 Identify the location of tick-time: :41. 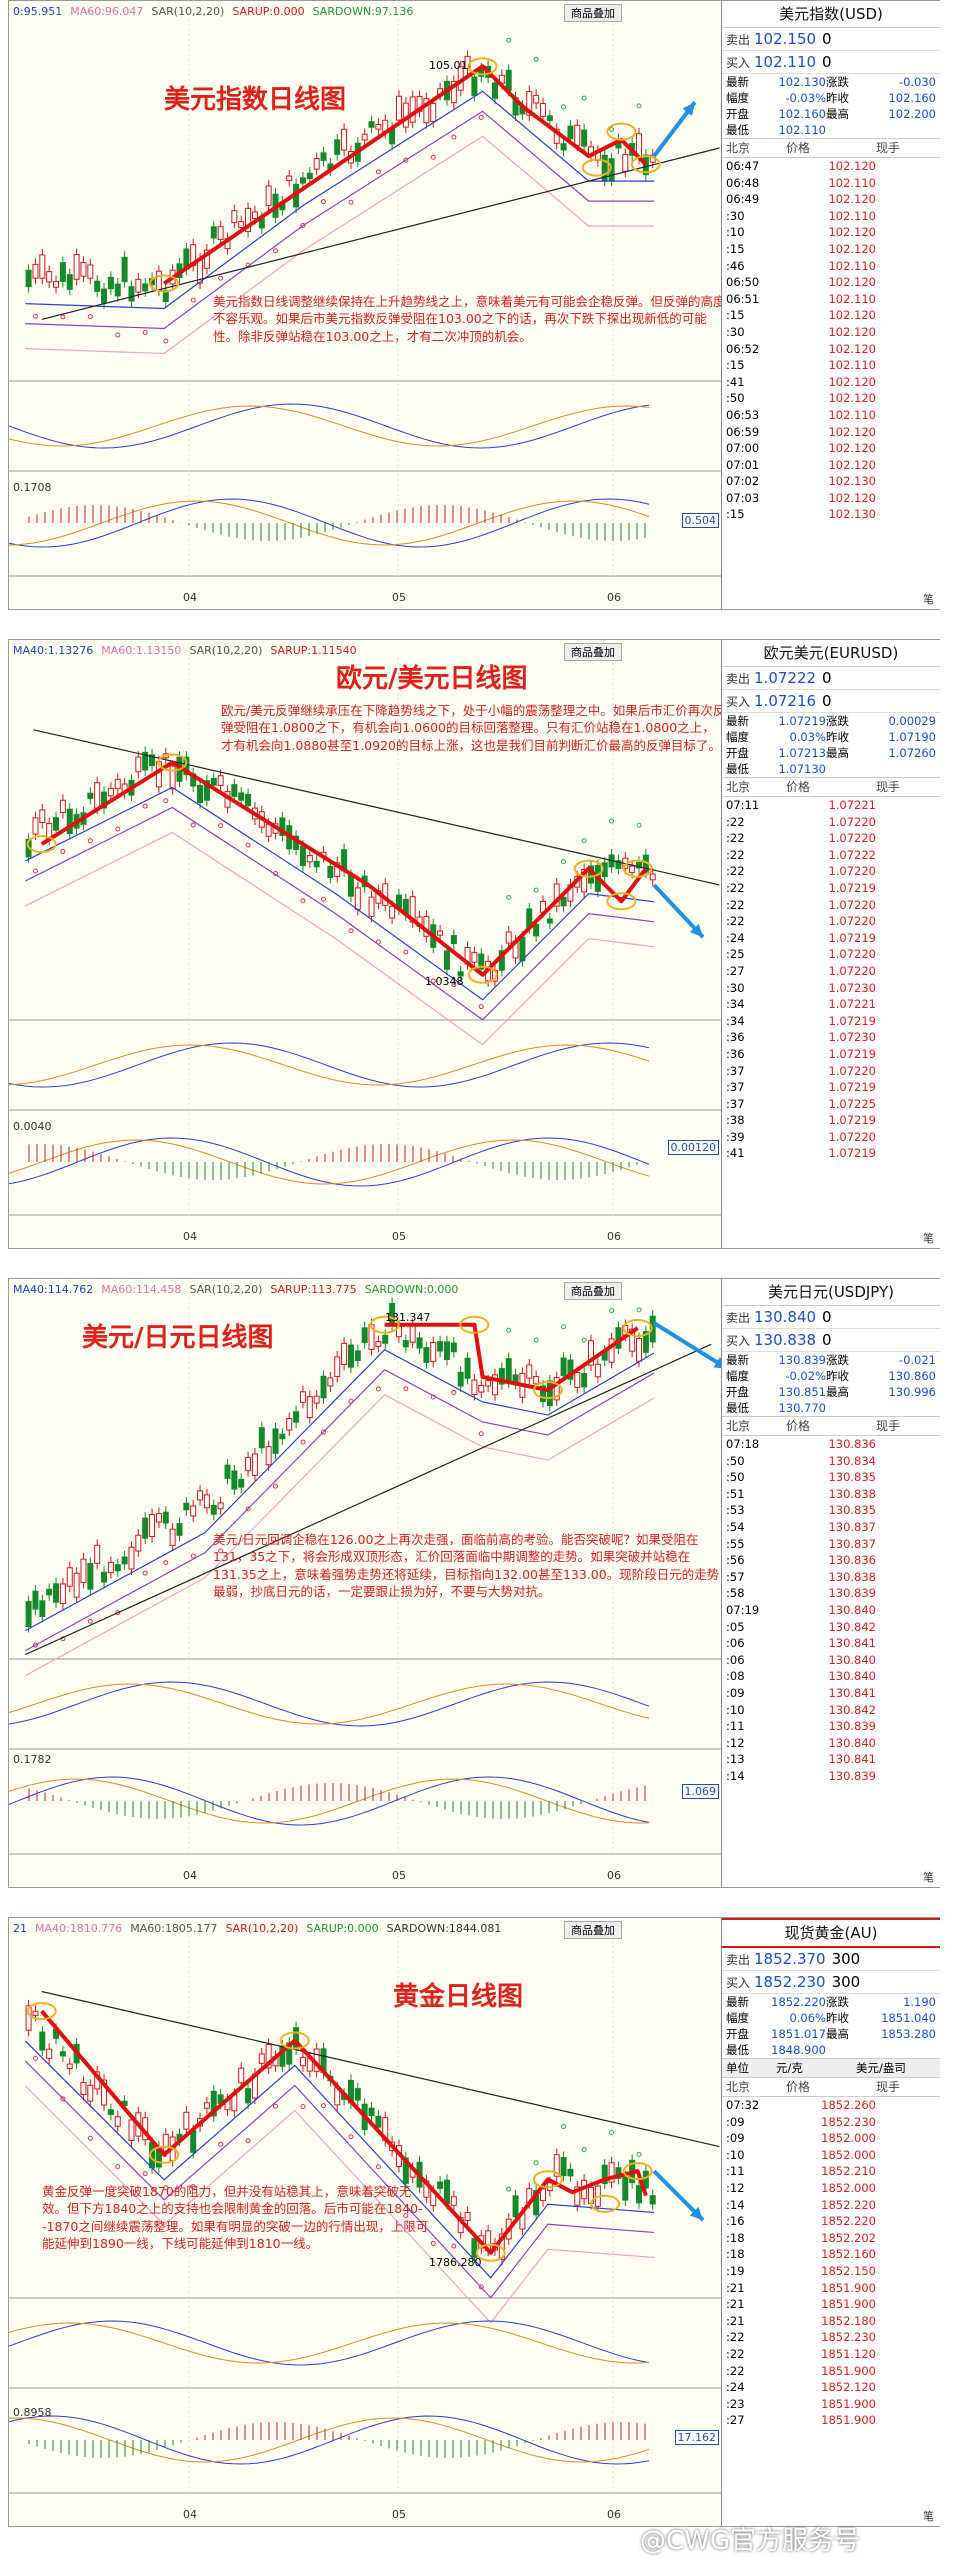
(735, 381).